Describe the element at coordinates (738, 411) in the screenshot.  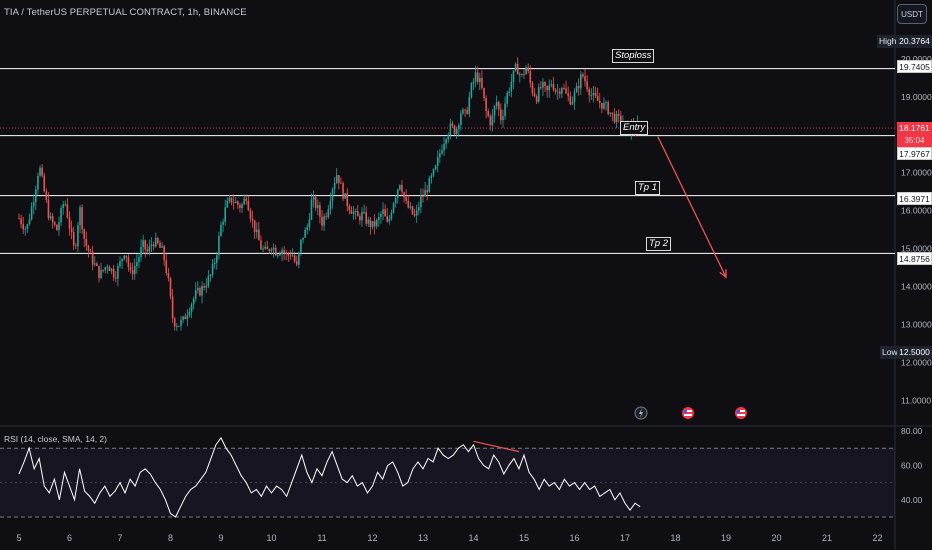
I see `flag-canton` at that location.